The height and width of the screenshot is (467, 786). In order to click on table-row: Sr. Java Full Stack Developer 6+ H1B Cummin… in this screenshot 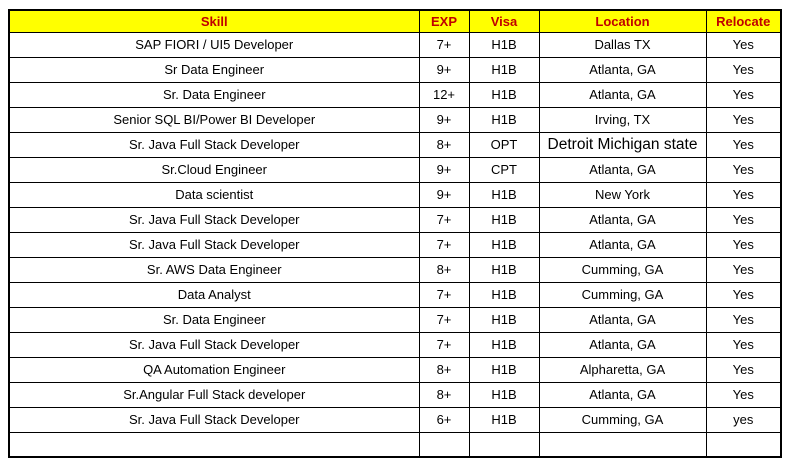, I will do `click(395, 419)`.